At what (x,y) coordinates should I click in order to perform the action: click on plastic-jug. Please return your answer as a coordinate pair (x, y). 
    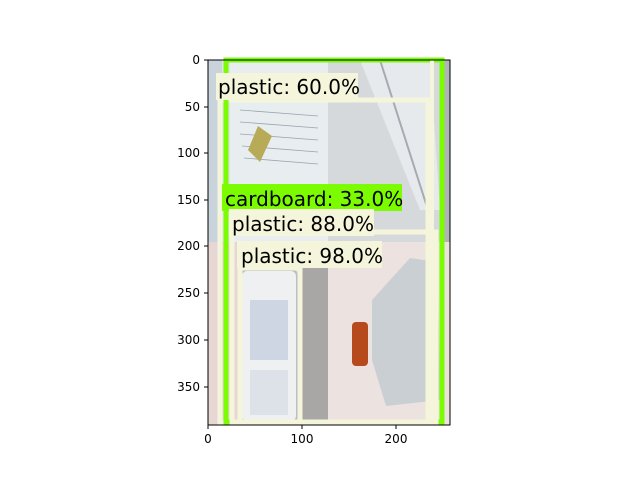
    Looking at the image, I should click on (406, 332).